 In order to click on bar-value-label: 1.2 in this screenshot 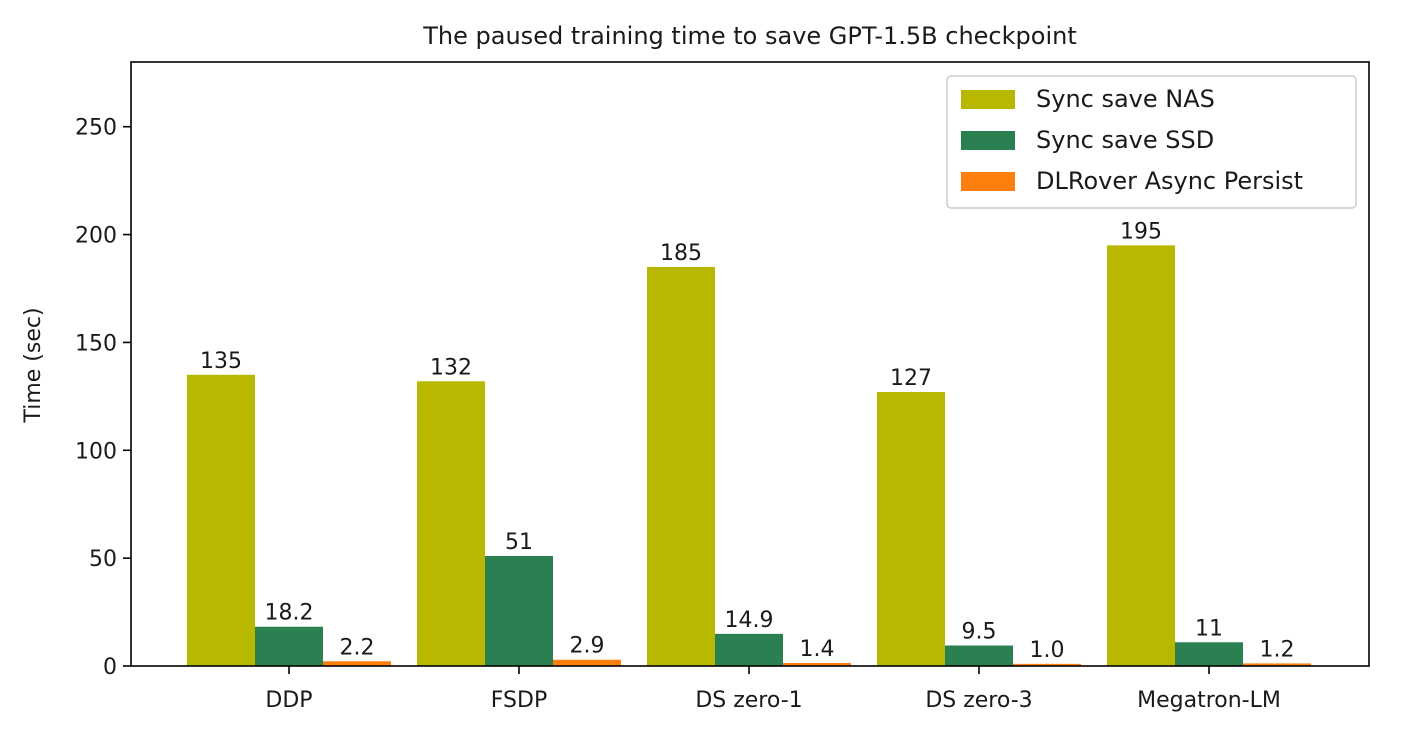, I will do `click(1277, 649)`.